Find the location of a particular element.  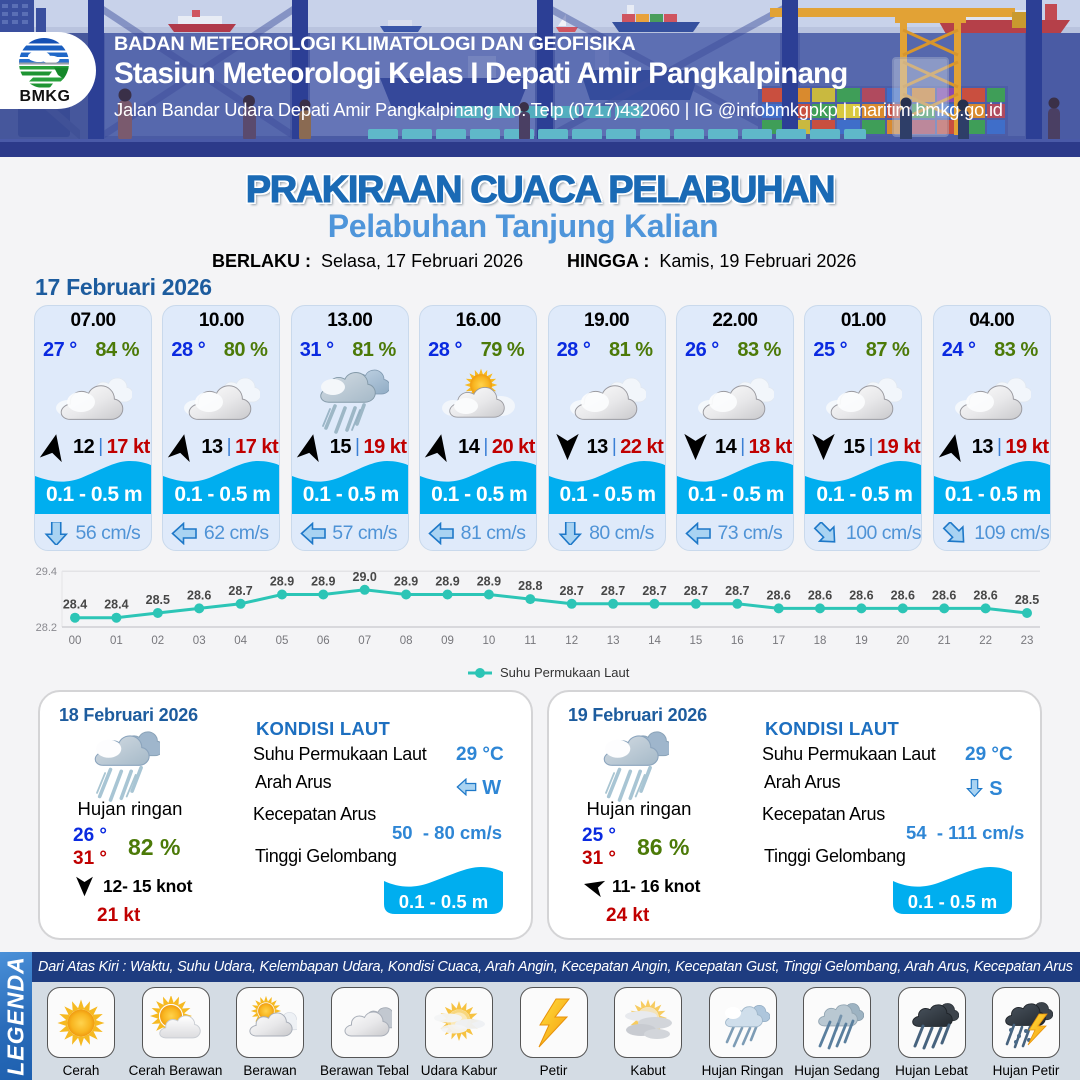

svg-text: 29.0 is located at coordinates (365, 577).